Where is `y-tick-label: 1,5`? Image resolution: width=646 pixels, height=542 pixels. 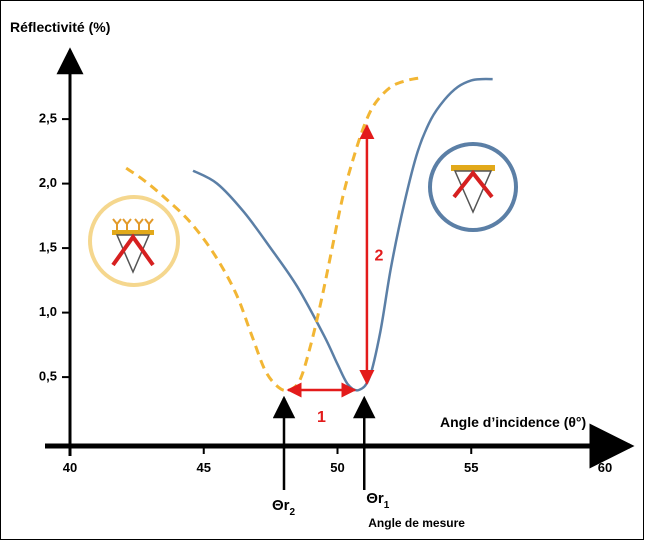 y-tick-label: 1,5 is located at coordinates (48, 247).